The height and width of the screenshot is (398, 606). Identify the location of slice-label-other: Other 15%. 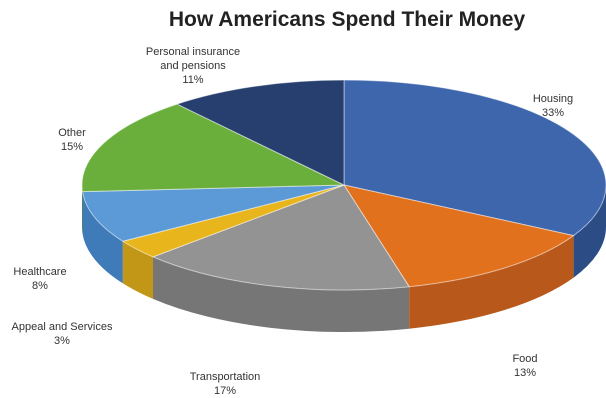
(72, 140).